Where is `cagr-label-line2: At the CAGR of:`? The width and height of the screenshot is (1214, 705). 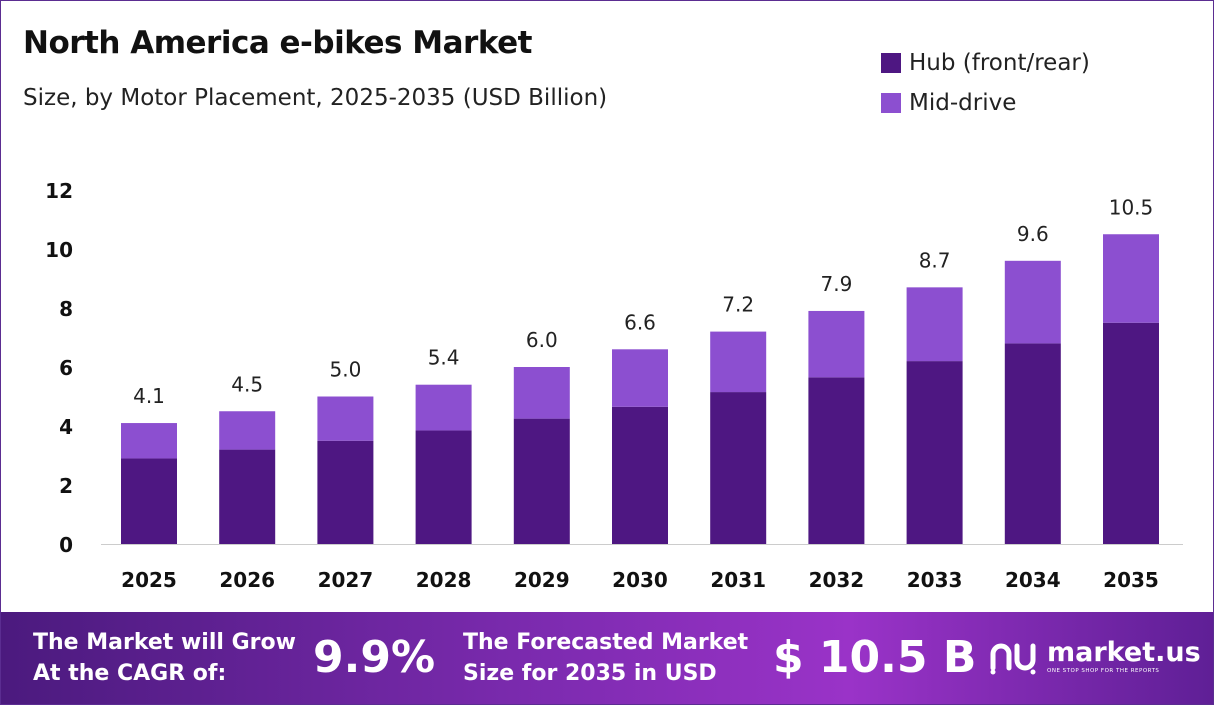
cagr-label-line2: At the CAGR of: is located at coordinates (130, 673).